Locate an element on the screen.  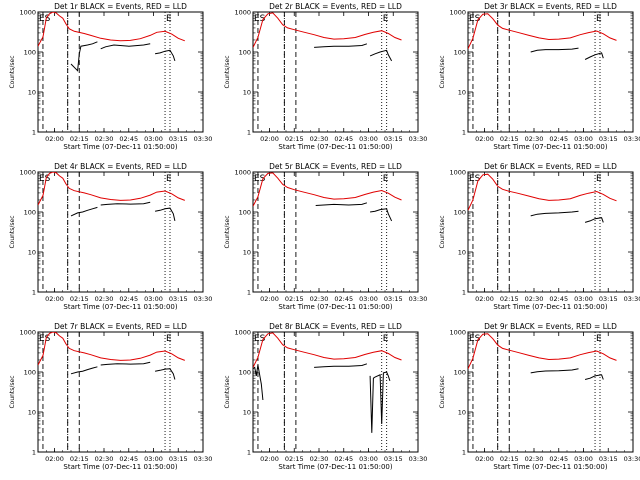
chart-title: Det 6r BLACK = Events, RED = LLD is located at coordinates (550, 166).